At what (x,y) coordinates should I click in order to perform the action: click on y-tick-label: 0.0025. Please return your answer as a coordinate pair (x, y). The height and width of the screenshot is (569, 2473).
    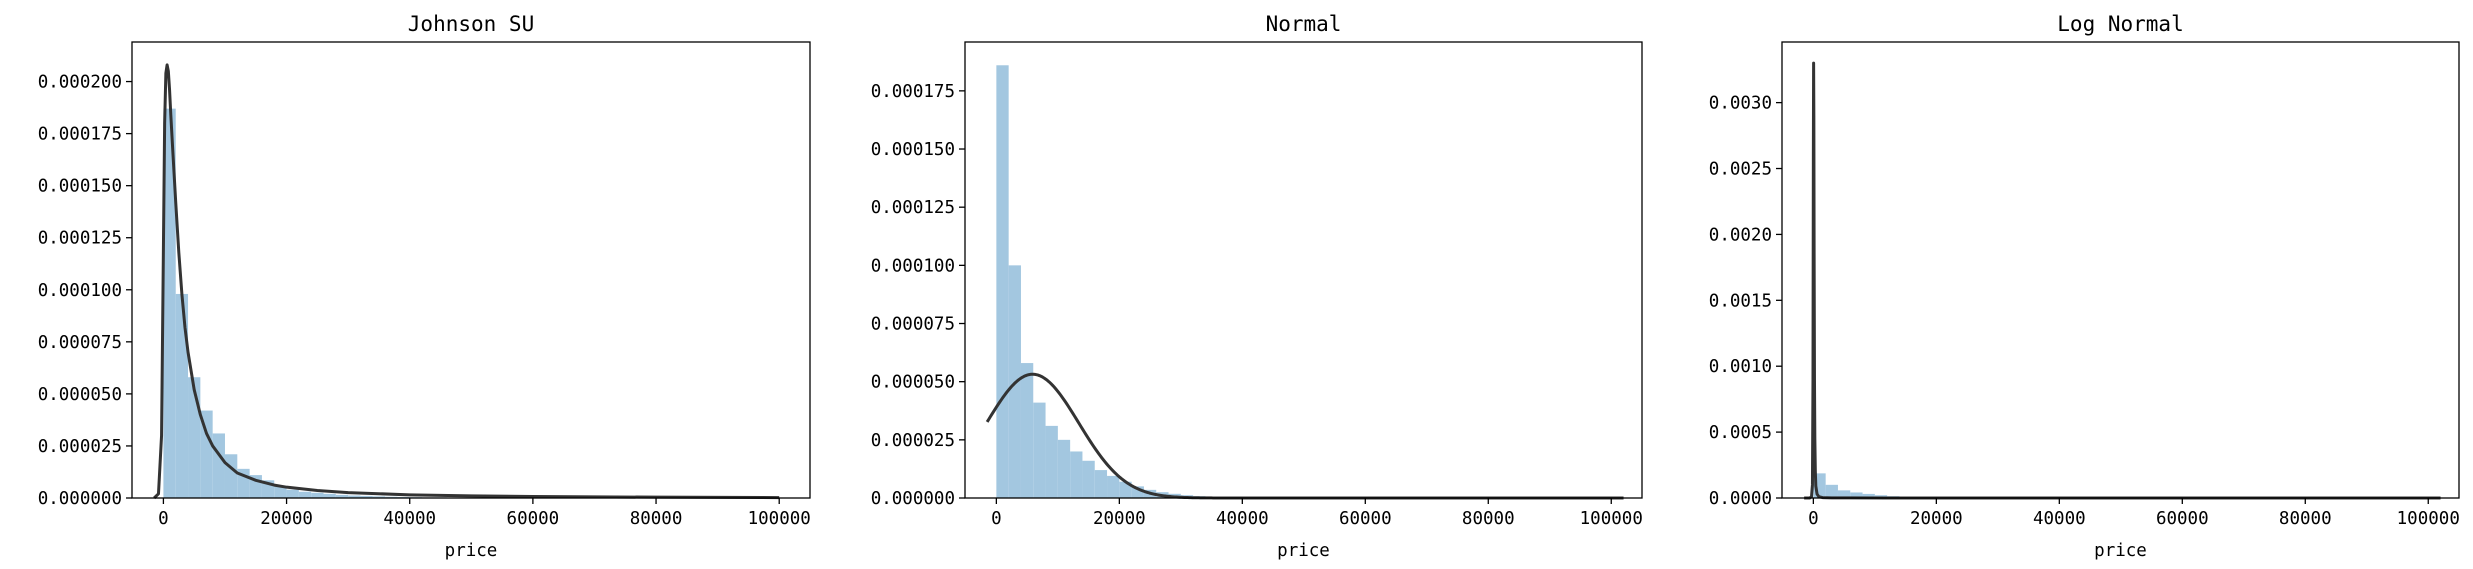
    Looking at the image, I should click on (1740, 170).